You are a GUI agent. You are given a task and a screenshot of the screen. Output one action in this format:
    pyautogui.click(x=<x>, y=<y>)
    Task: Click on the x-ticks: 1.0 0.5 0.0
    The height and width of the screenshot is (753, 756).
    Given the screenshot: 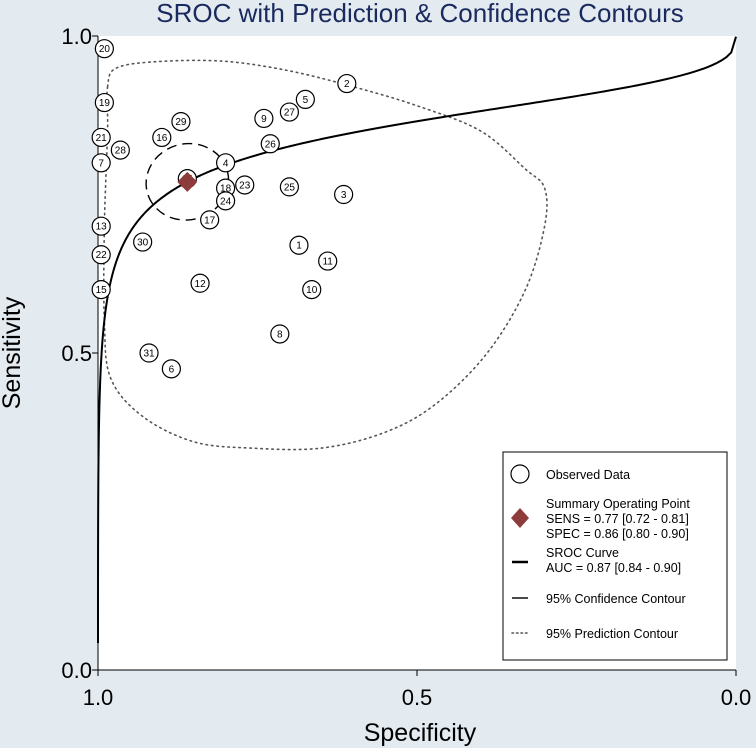 What is the action you would take?
    pyautogui.click(x=417, y=690)
    